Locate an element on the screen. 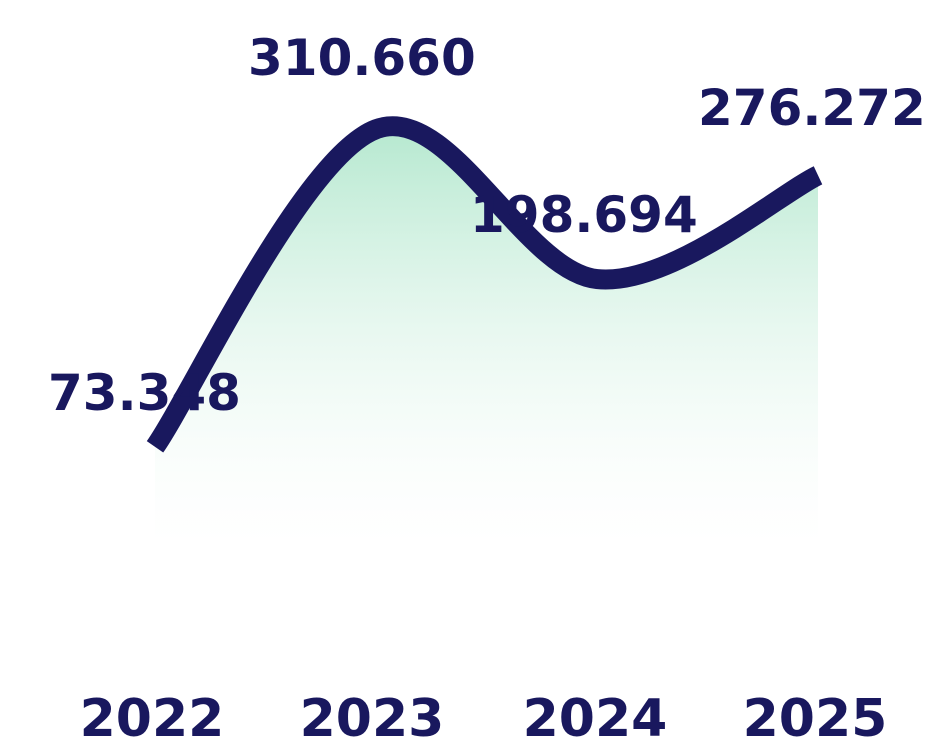 The image size is (948, 747). data-label-2024: 198.694 is located at coordinates (584, 215).